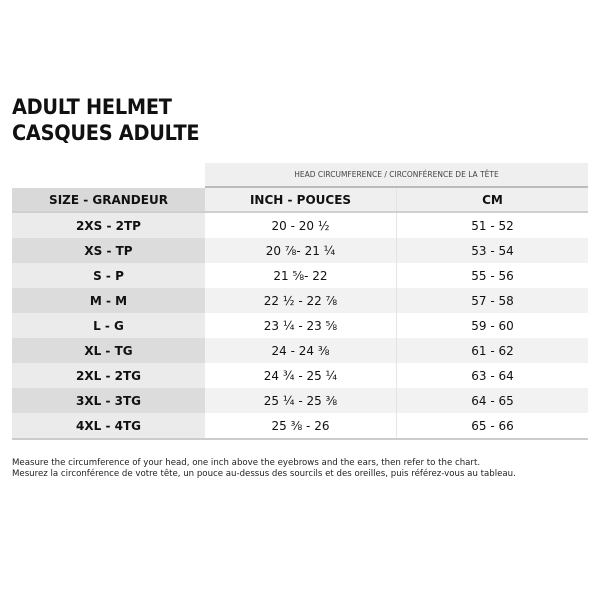 This screenshot has width=600, height=600. What do you see at coordinates (492, 225) in the screenshot?
I see `cm-cell: 51 - 52` at bounding box center [492, 225].